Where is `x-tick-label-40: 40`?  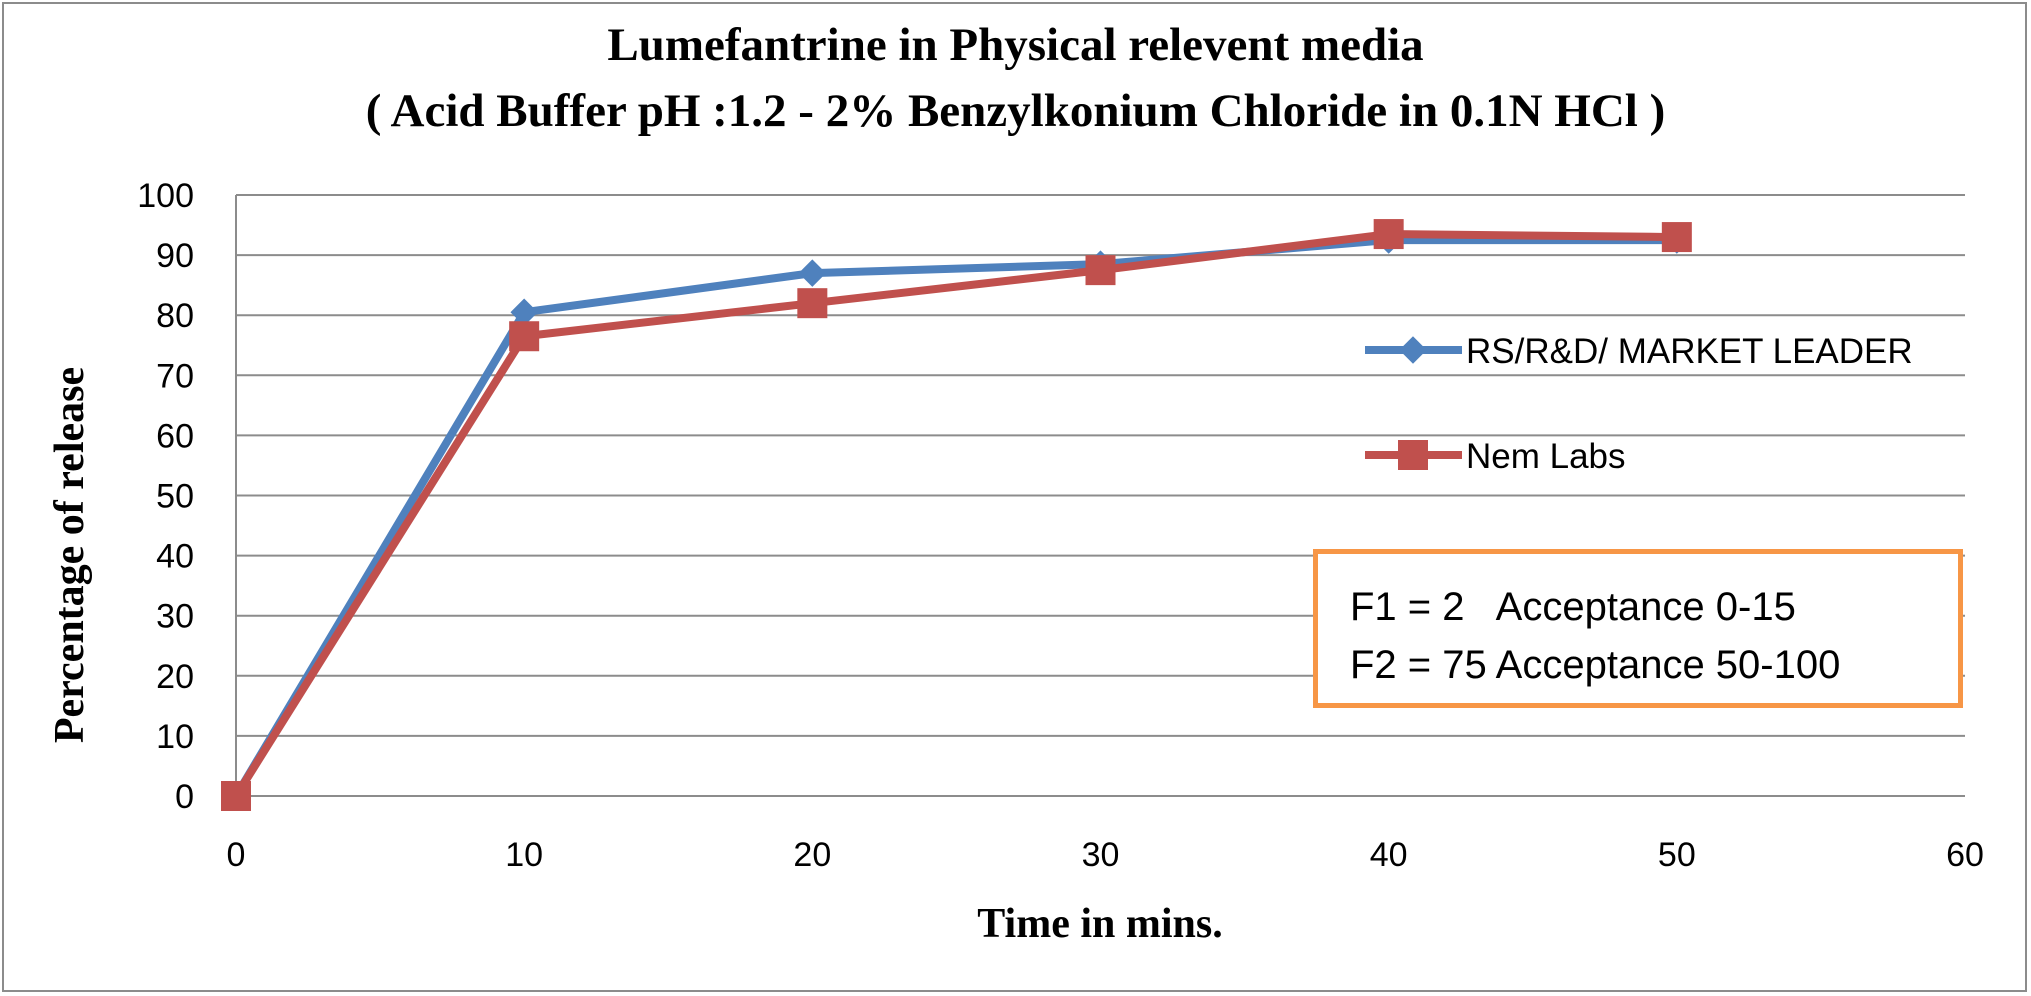
x-tick-label-40: 40 is located at coordinates (1389, 855).